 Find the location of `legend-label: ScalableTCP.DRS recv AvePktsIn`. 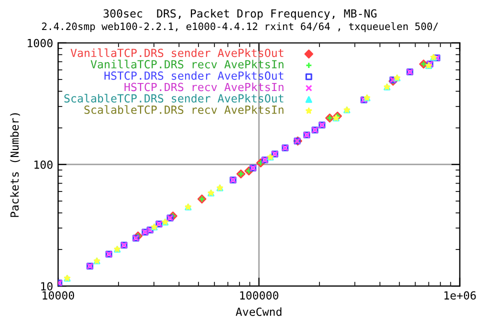

legend-label: ScalableTCP.DRS recv AvePktsIn is located at coordinates (184, 109).